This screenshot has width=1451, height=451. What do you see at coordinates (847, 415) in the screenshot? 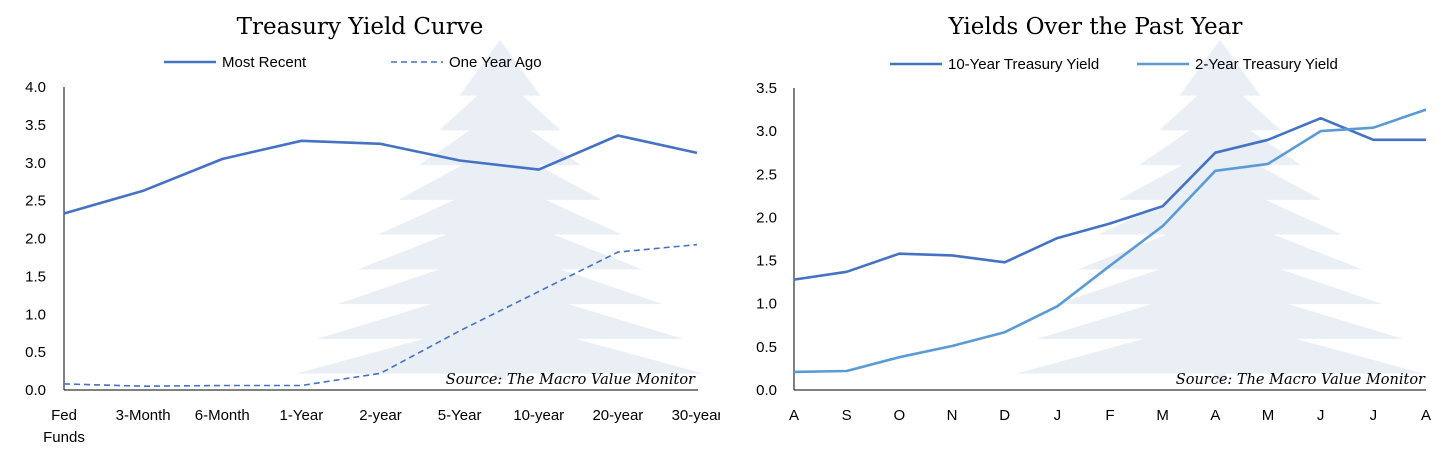
I see `x-tick-label: S` at bounding box center [847, 415].